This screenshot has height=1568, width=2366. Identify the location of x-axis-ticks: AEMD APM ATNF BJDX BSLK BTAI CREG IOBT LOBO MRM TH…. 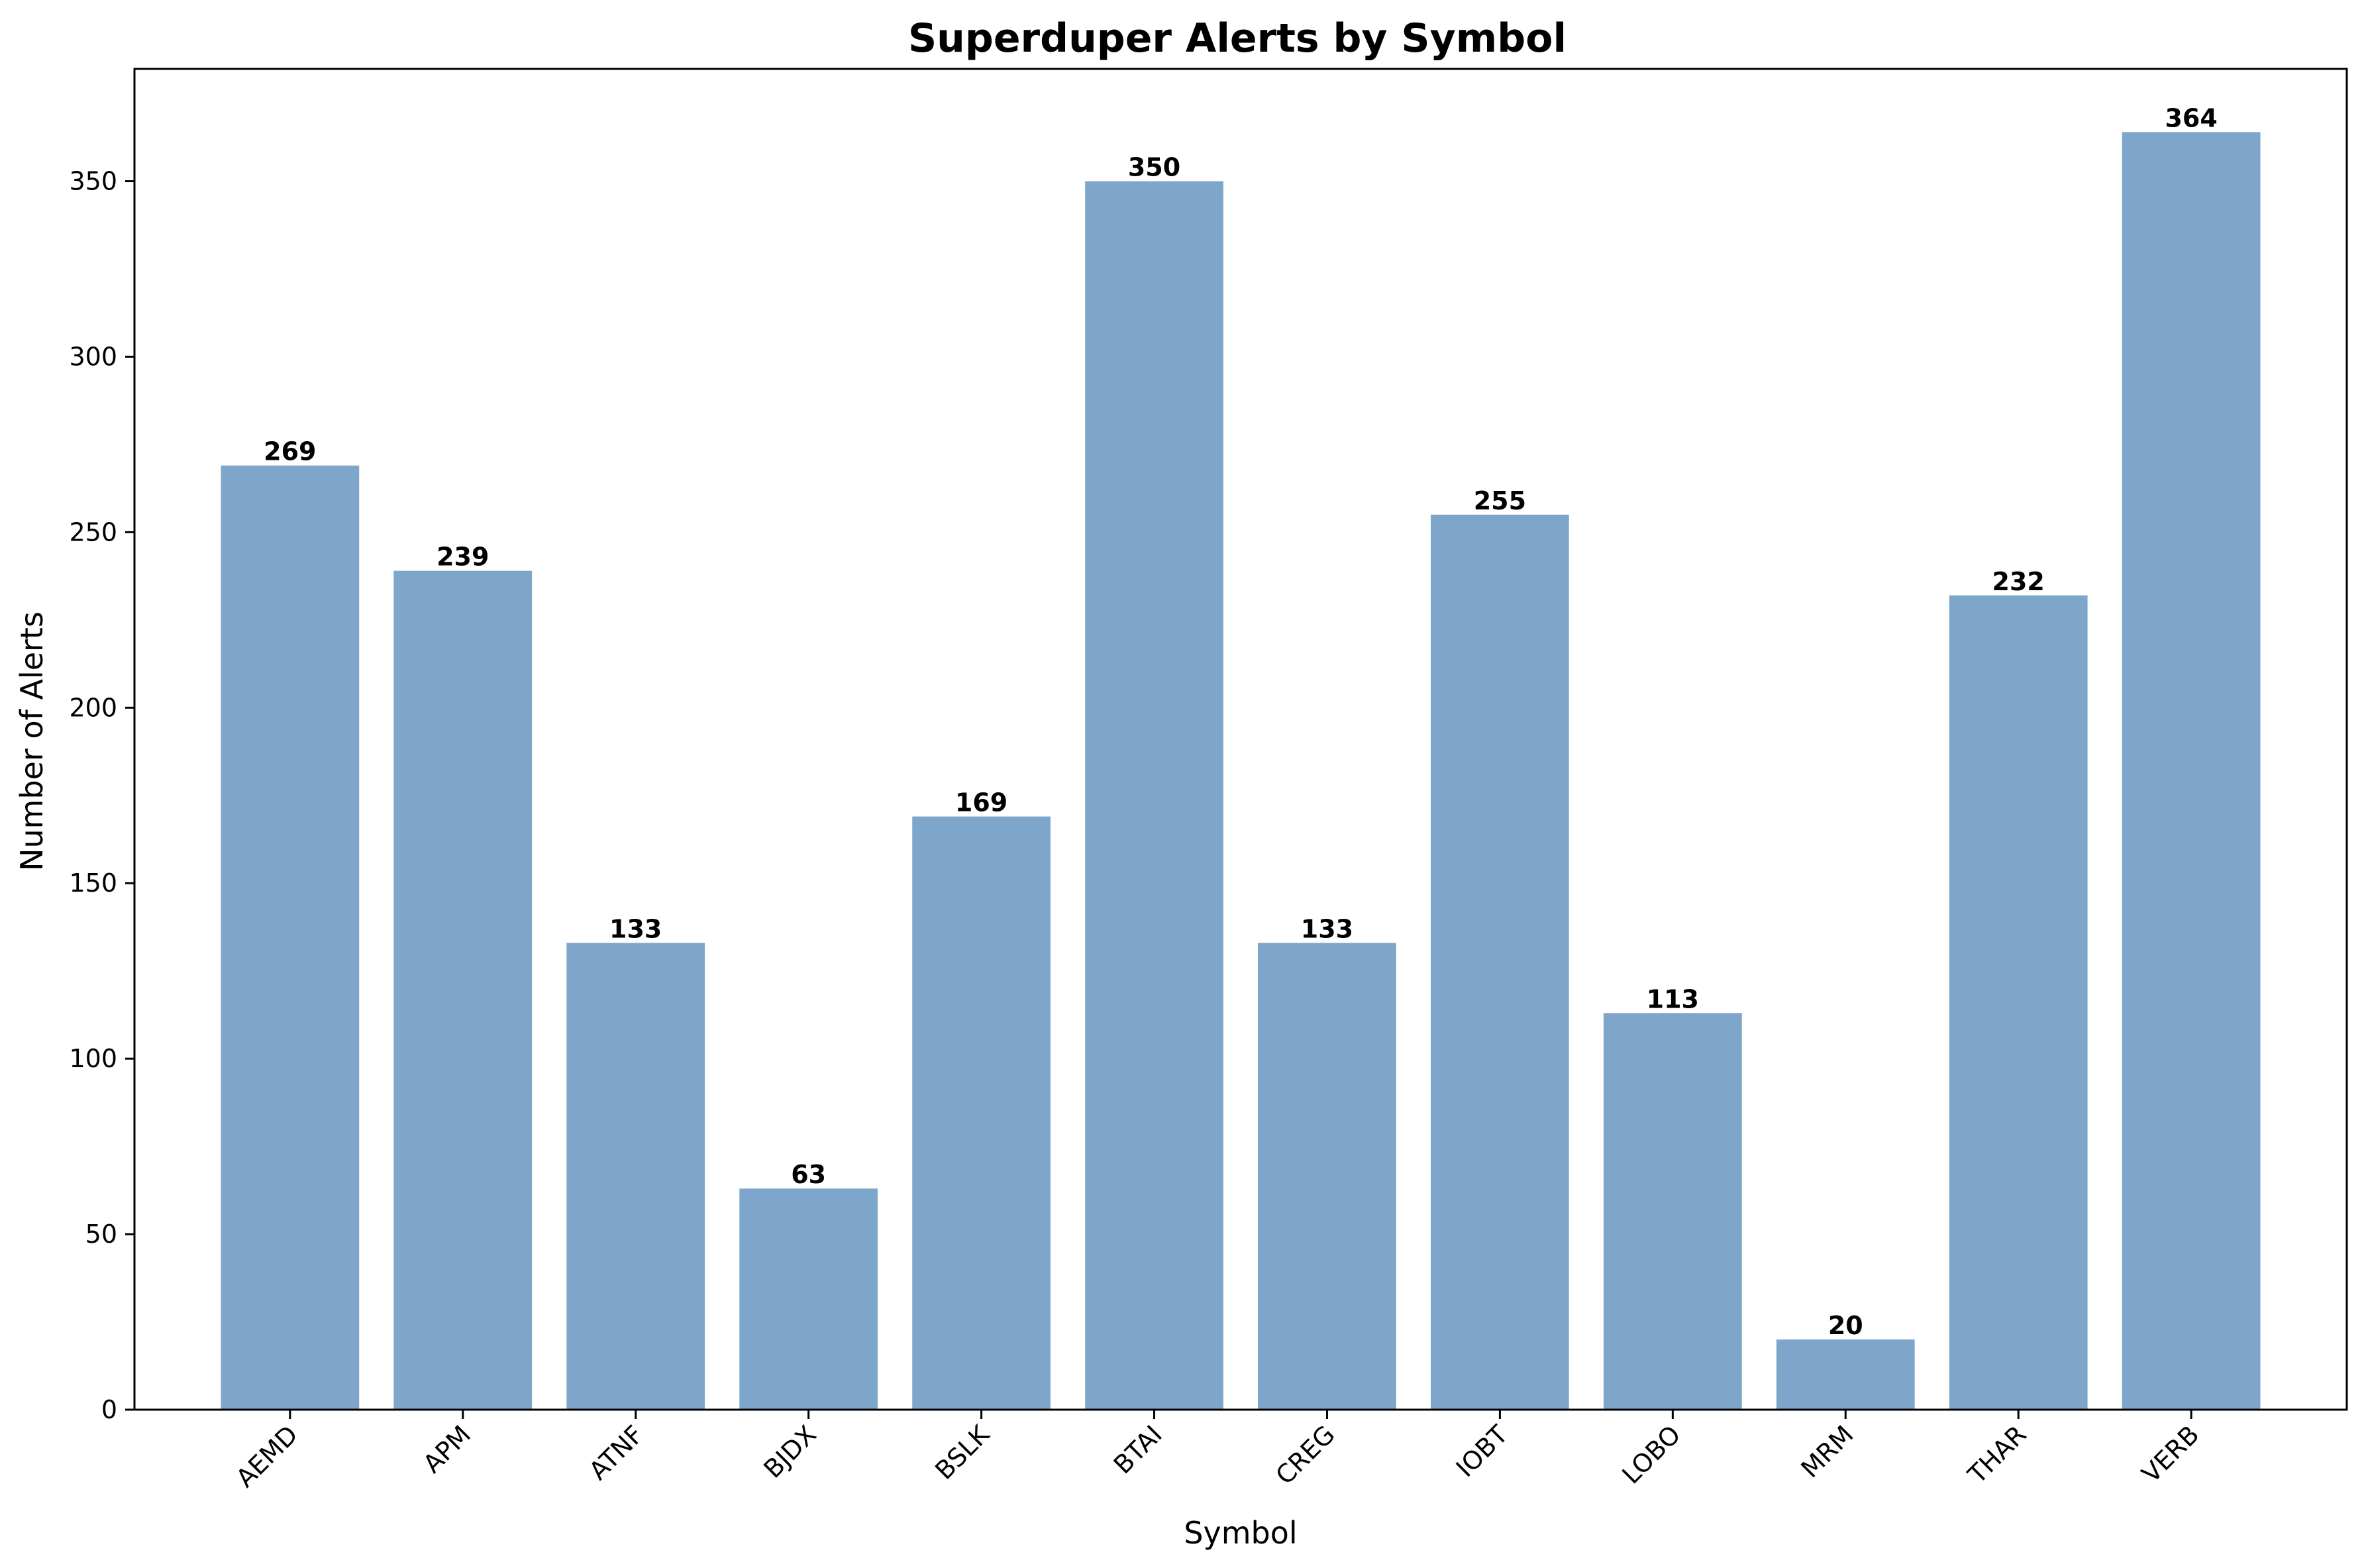
(1218, 1451).